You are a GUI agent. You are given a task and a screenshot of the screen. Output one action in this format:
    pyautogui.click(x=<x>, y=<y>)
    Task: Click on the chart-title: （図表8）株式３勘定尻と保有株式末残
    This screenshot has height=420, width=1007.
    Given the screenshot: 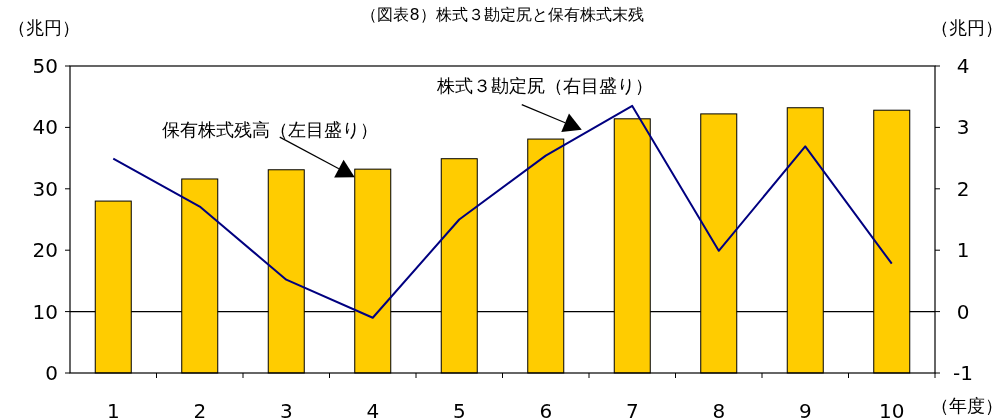 What is the action you would take?
    pyautogui.click(x=502, y=14)
    